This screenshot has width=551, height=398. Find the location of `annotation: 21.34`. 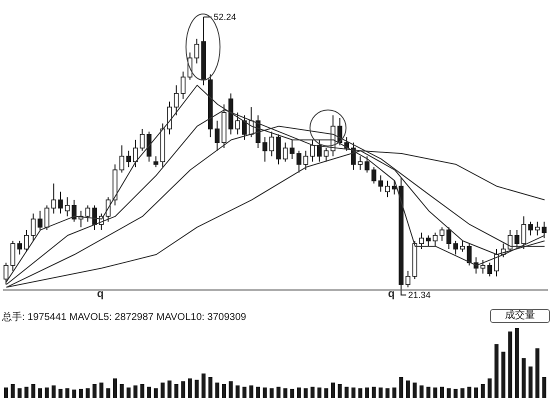

annotation: 21.34 is located at coordinates (419, 295).